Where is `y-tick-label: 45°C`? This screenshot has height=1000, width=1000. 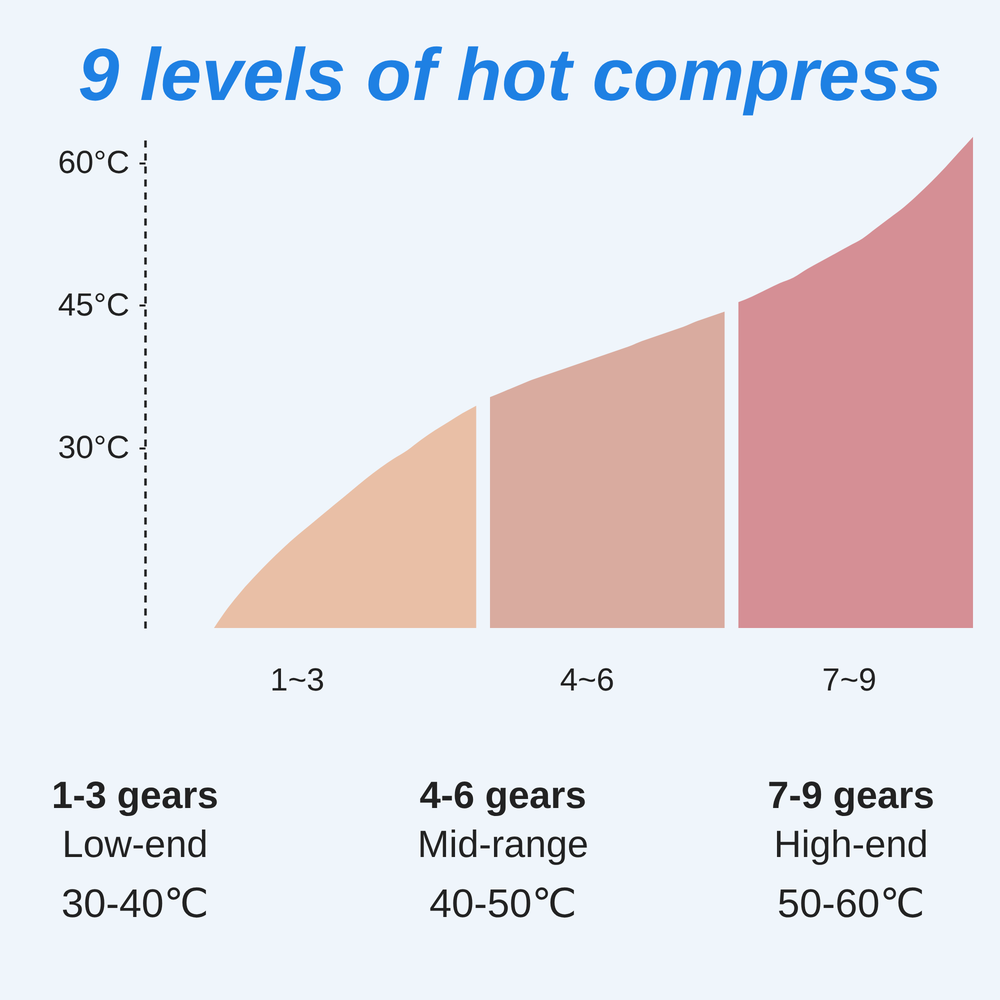 y-tick-label: 45°C is located at coordinates (94, 304).